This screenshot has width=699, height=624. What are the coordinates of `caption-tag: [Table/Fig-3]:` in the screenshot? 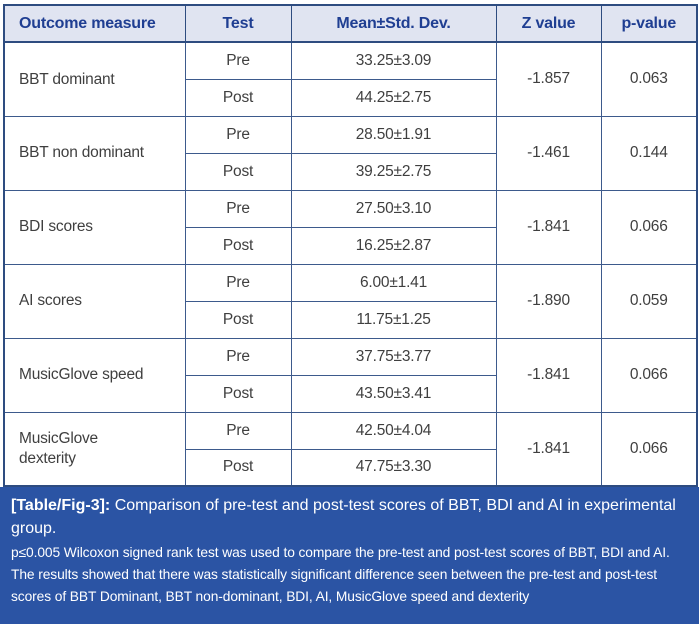 It's located at (61, 505).